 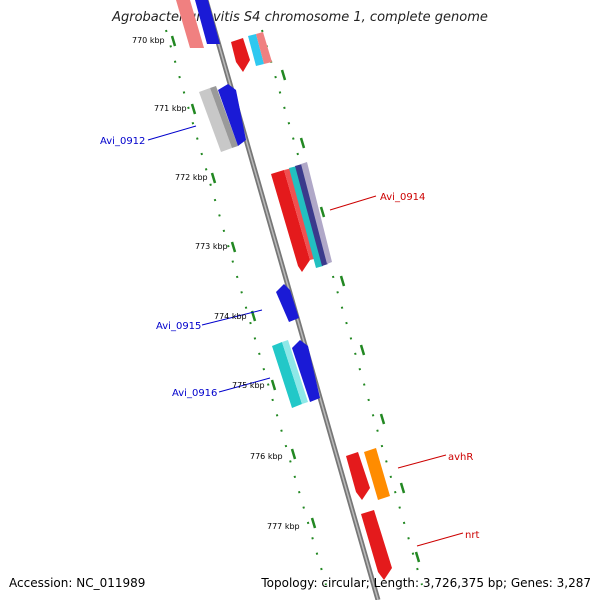 What do you see at coordinates (283, 526) in the screenshot?
I see `tick-label: 777 kbp` at bounding box center [283, 526].